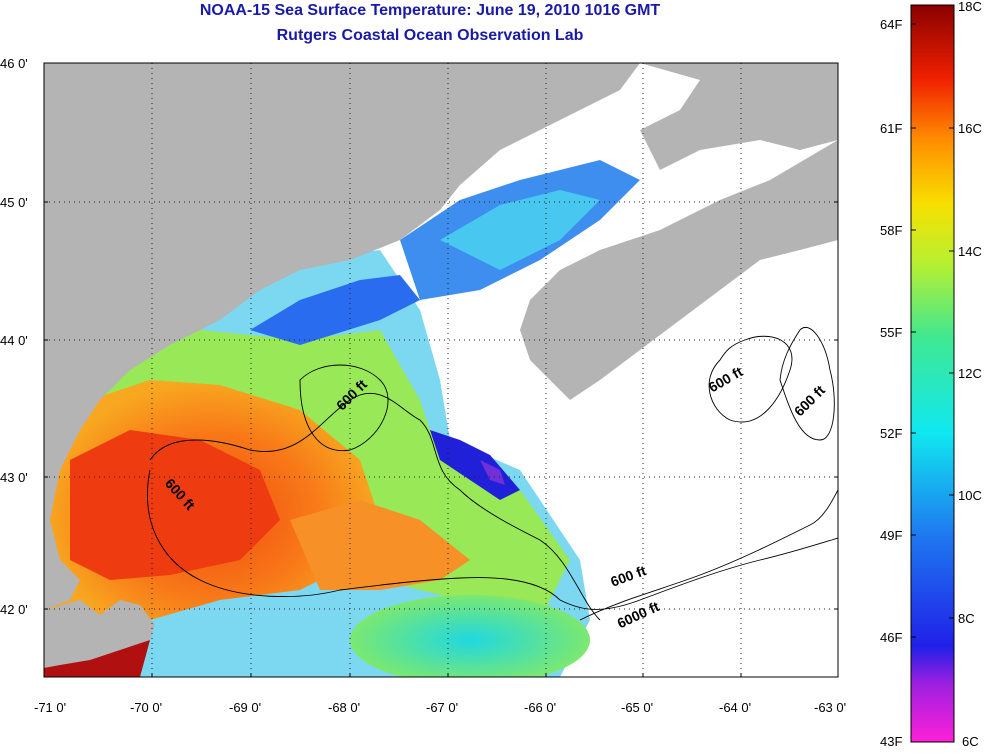 The width and height of the screenshot is (984, 754). Describe the element at coordinates (14, 477) in the screenshot. I see `lat-label-43: 43 0'` at that location.